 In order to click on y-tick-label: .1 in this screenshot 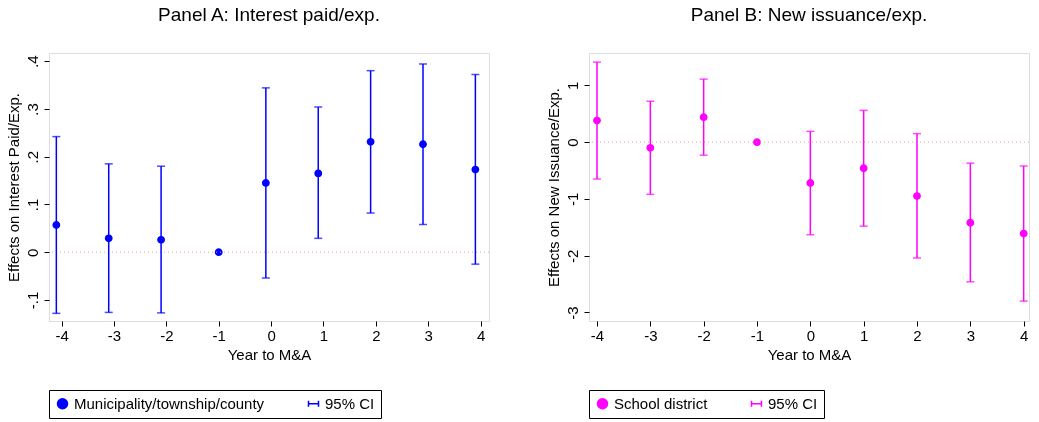, I will do `click(32, 205)`.